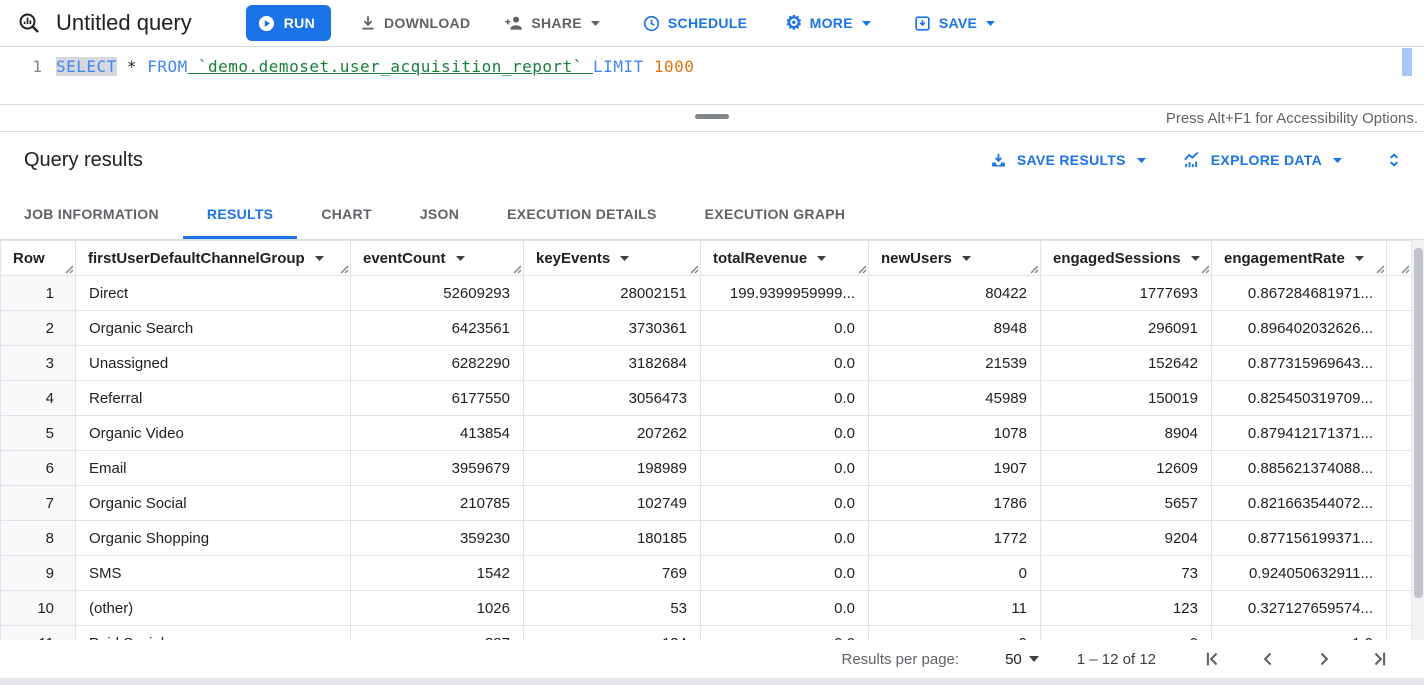  I want to click on column-header-eventCount: eventCount, so click(437, 258).